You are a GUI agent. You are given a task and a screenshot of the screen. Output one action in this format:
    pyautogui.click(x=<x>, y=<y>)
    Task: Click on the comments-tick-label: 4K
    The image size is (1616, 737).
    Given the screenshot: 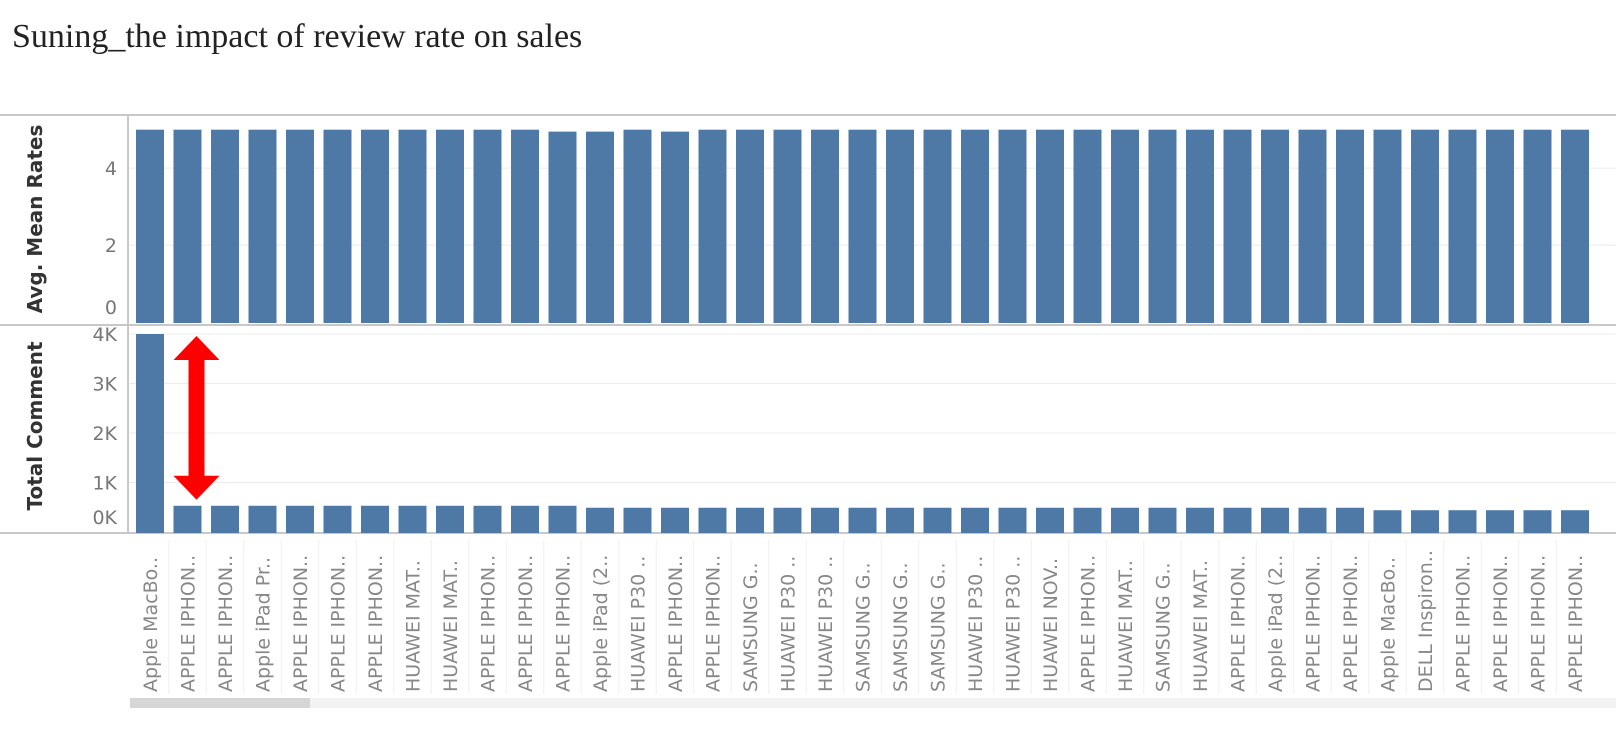 What is the action you would take?
    pyautogui.click(x=104, y=335)
    